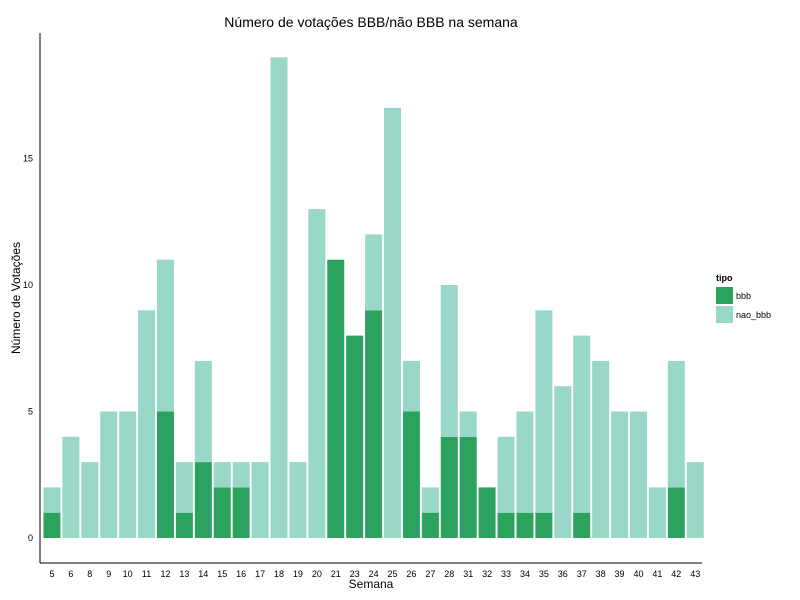  I want to click on x-tick-label: 26, so click(411, 574).